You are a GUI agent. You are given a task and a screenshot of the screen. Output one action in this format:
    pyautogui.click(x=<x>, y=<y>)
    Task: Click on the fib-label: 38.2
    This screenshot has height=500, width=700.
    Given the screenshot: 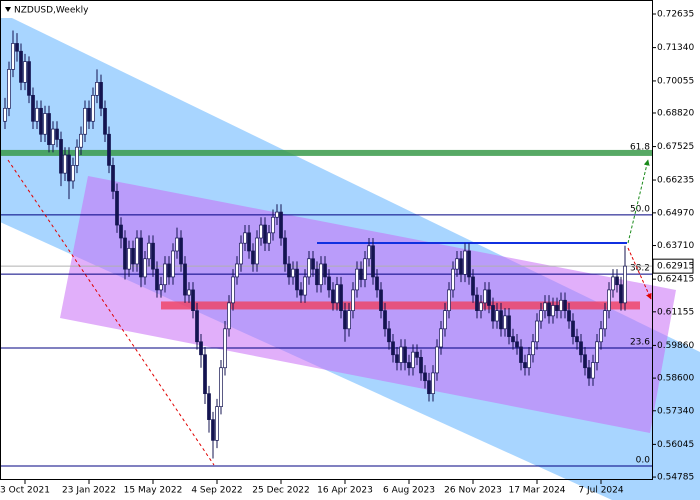 What is the action you would take?
    pyautogui.click(x=640, y=269)
    